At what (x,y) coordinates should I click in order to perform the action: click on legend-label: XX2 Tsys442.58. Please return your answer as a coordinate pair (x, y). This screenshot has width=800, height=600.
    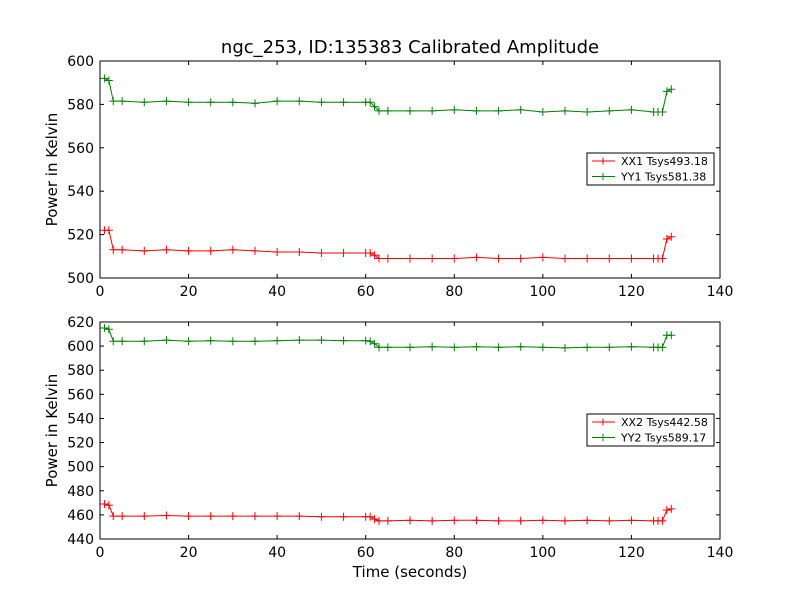
    Looking at the image, I should click on (664, 422).